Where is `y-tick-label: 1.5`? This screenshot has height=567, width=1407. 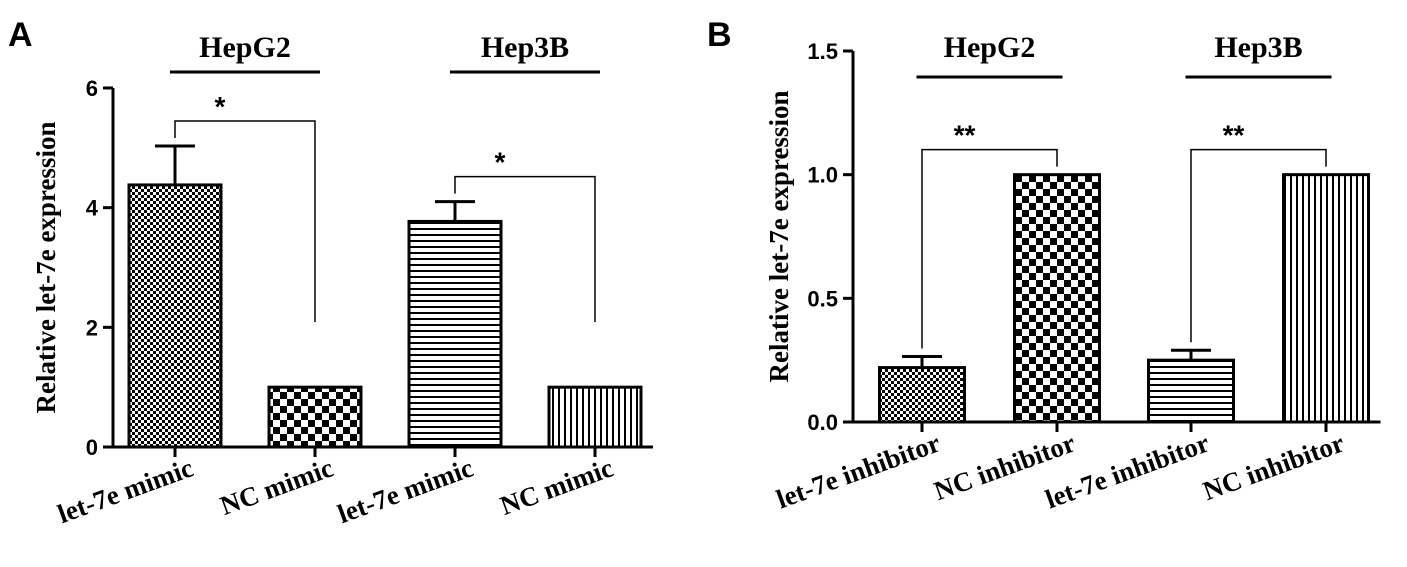 y-tick-label: 1.5 is located at coordinates (822, 51).